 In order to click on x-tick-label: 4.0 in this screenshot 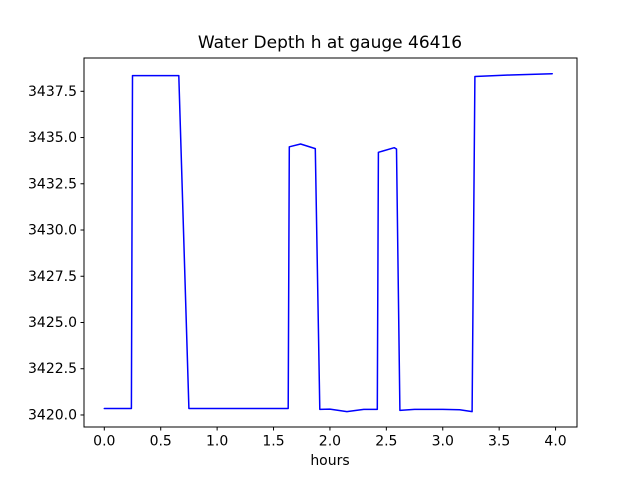, I will do `click(555, 442)`.